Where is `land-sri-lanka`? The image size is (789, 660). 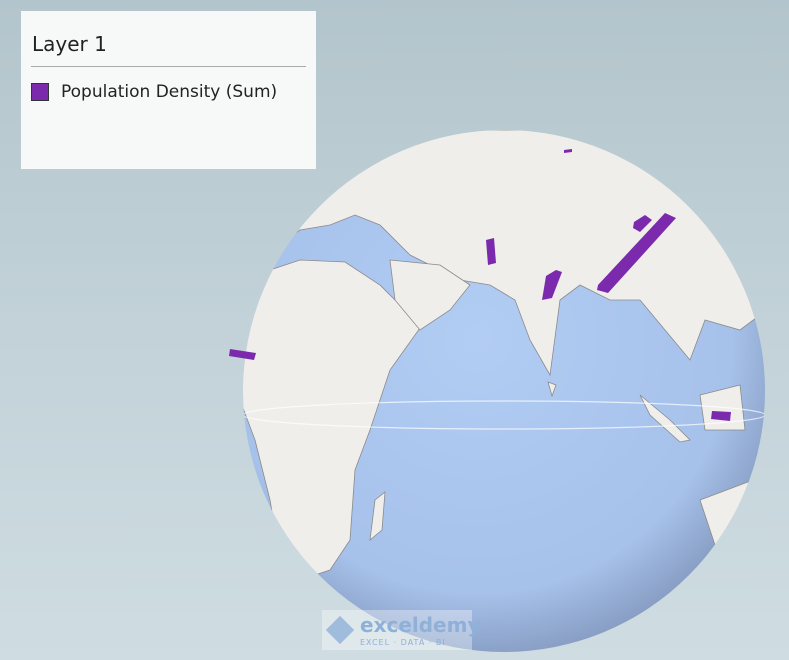 land-sri-lanka is located at coordinates (552, 389).